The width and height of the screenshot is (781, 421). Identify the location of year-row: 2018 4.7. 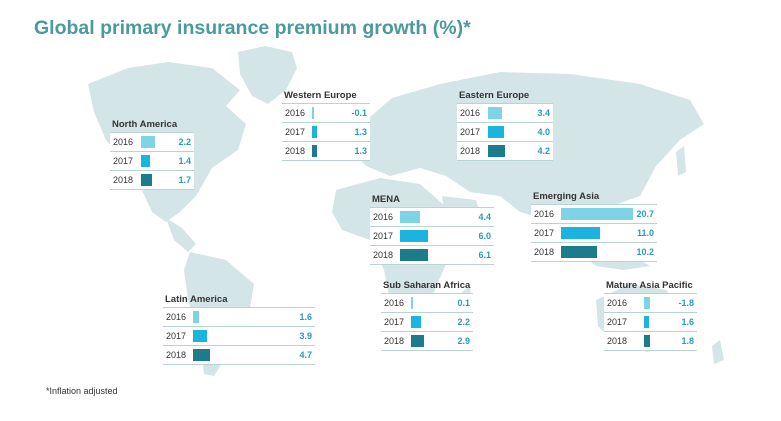
(239, 355).